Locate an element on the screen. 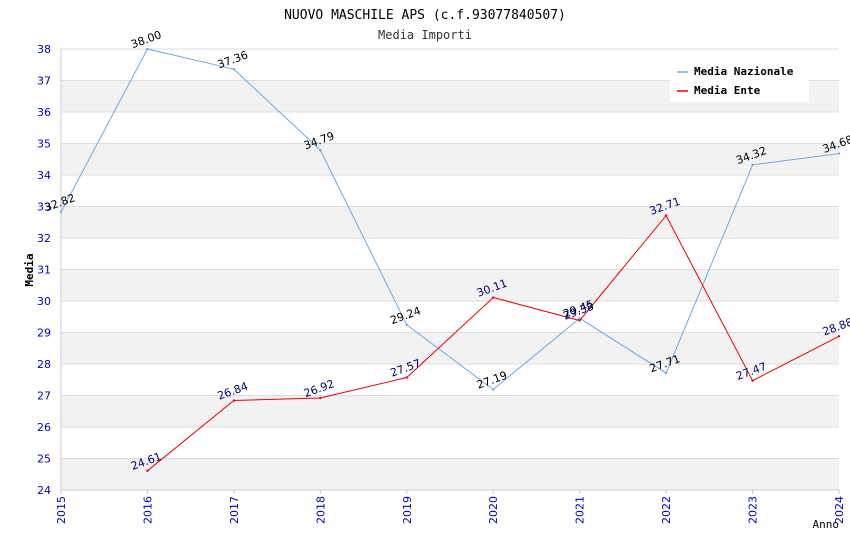  y-tick-label: 24 is located at coordinates (44, 490).